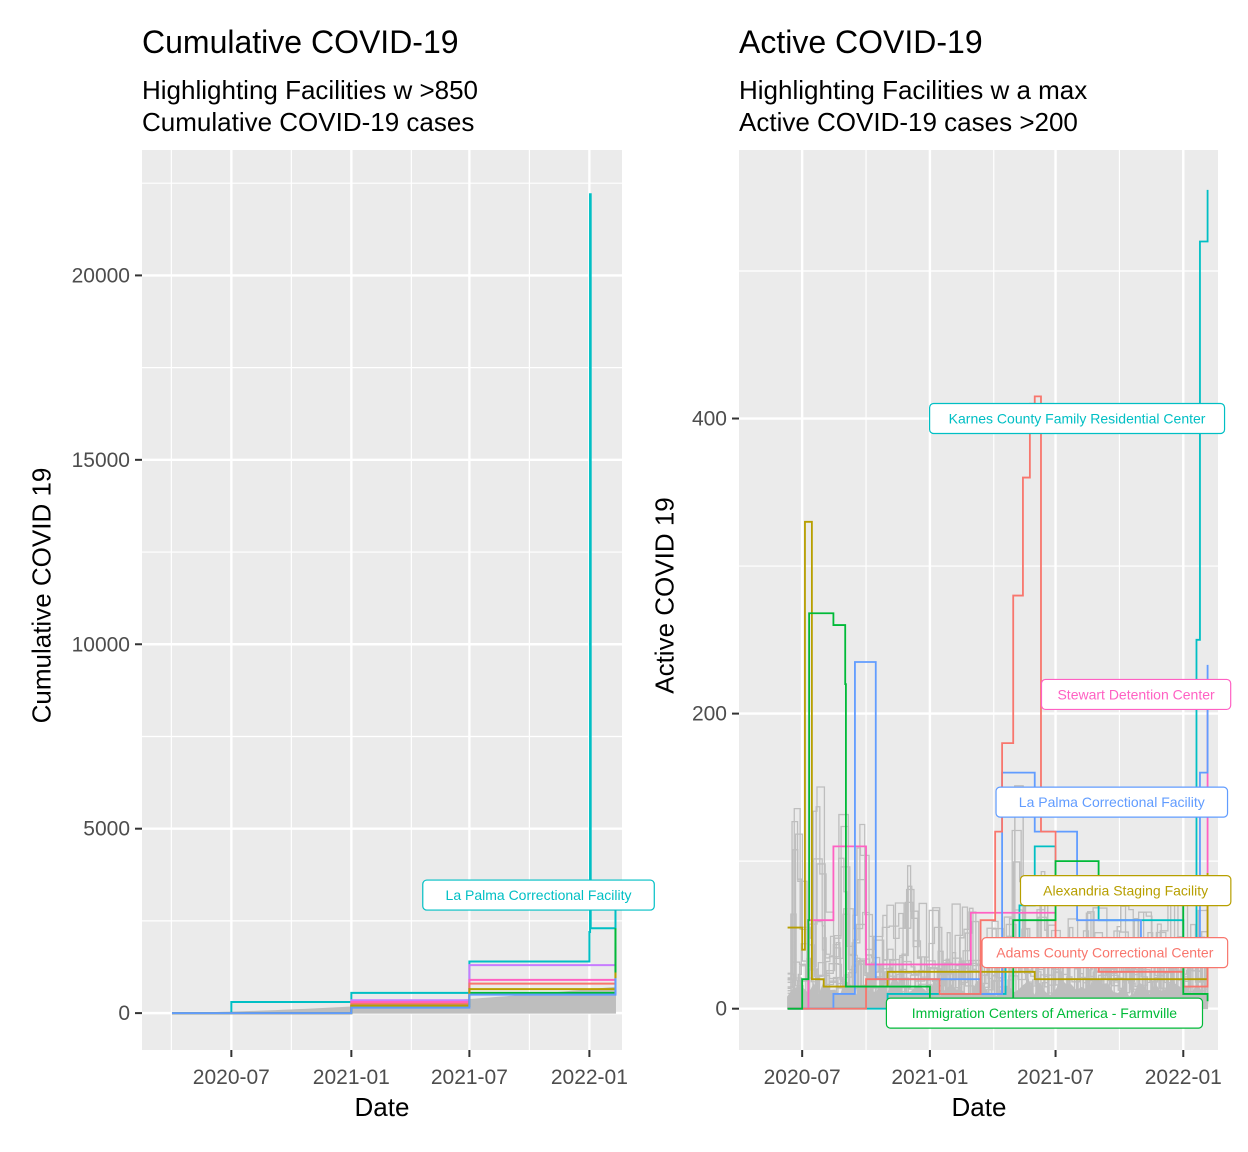  I want to click on chart-title: Active COVID-19, so click(861, 42).